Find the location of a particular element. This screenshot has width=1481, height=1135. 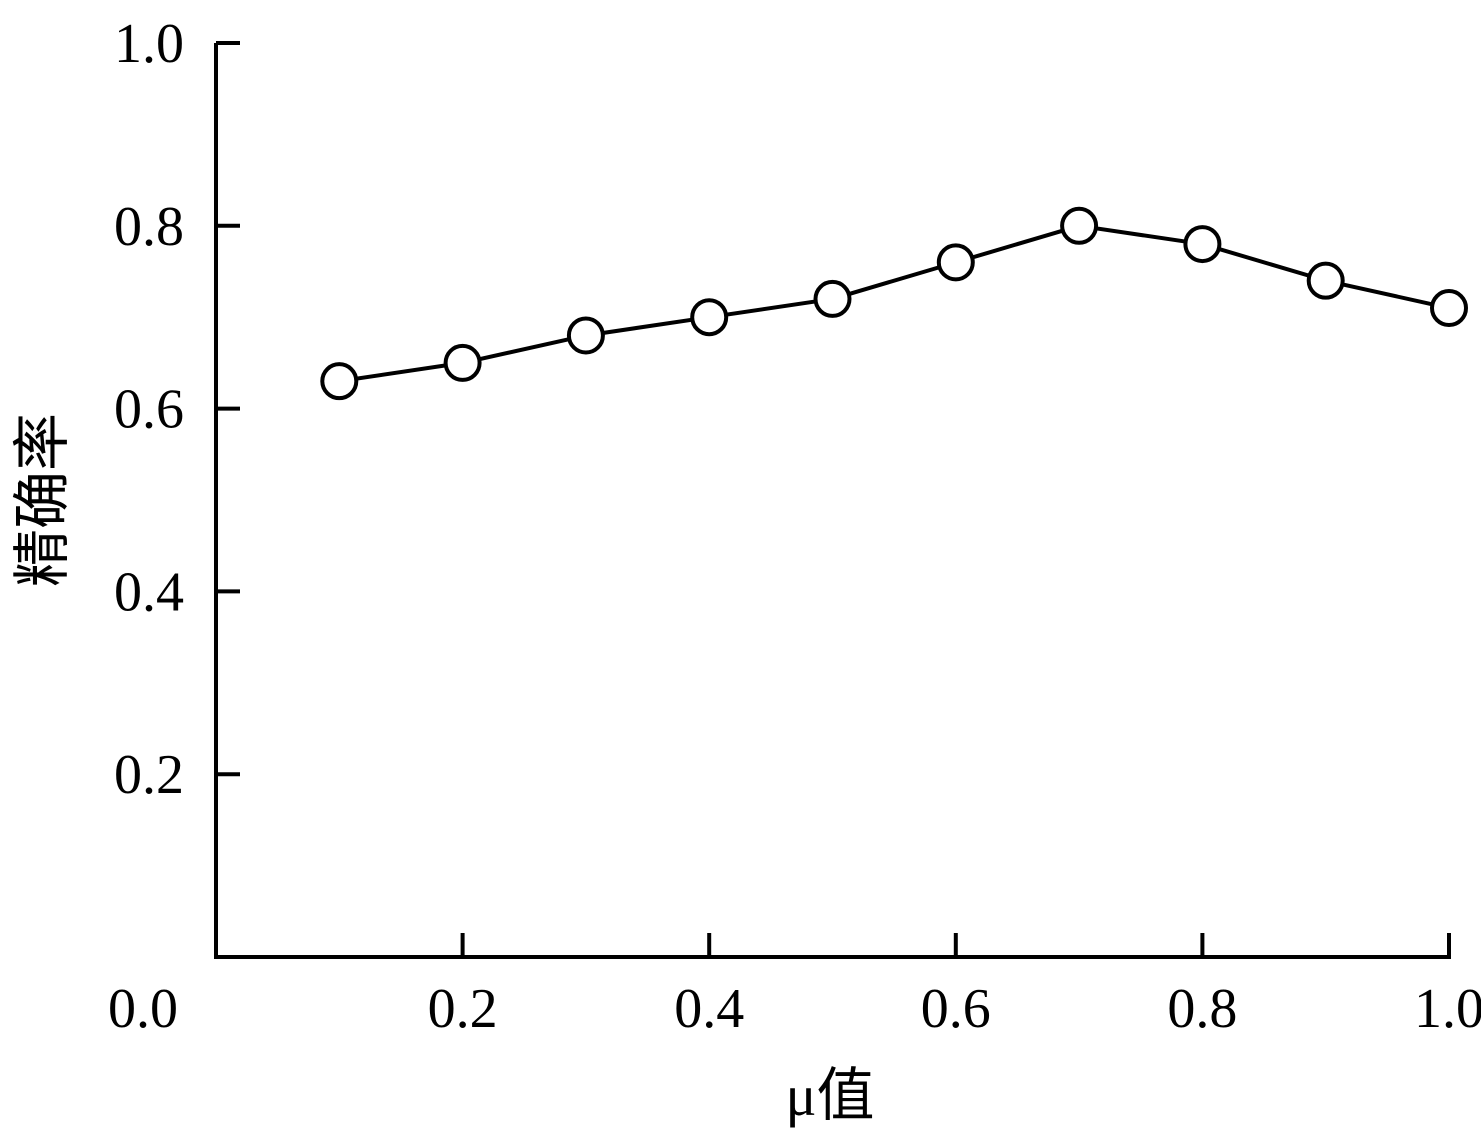

series-line is located at coordinates (894, 303).